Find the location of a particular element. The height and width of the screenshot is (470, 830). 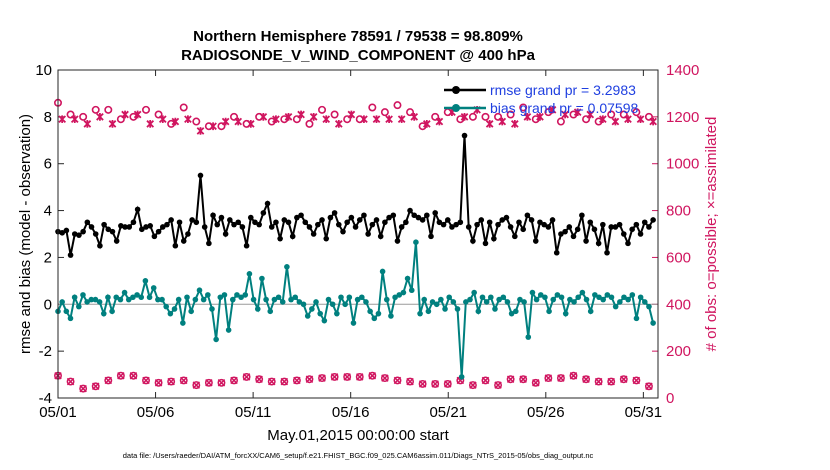

legend-bias-label: bias grand pr = 0.07598 is located at coordinates (564, 108).